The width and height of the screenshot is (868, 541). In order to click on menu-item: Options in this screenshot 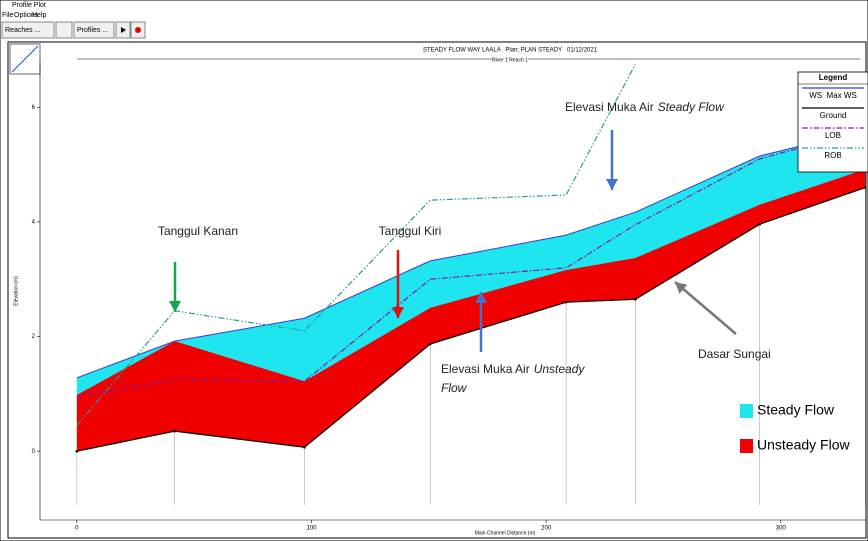, I will do `click(26, 15)`.